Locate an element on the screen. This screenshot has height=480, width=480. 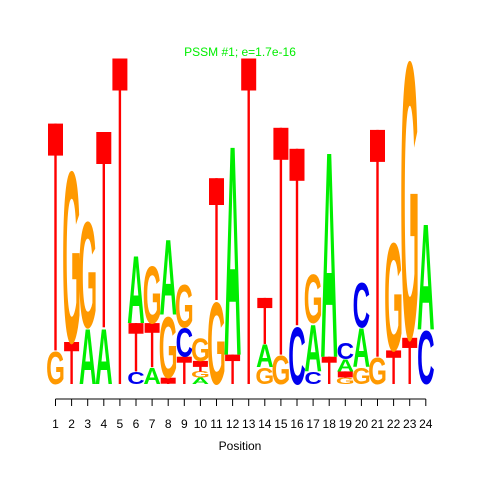
letter-stack: C is located at coordinates (297, 275).